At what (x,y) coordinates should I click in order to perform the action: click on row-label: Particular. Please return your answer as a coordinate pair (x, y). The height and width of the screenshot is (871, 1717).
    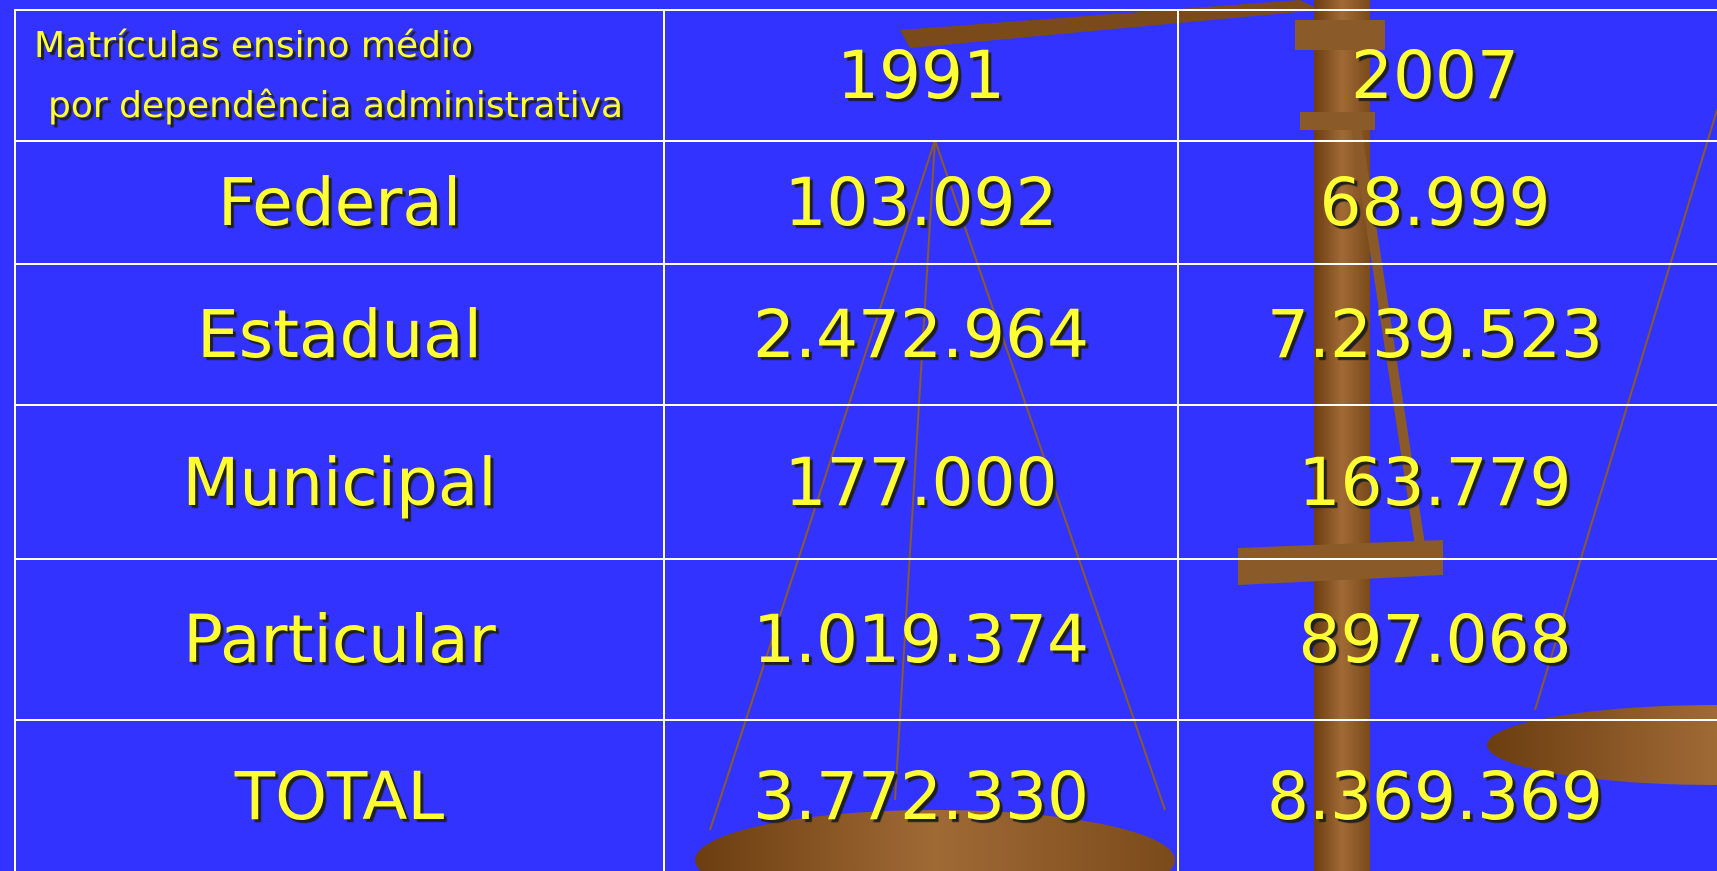
    Looking at the image, I should click on (339, 639).